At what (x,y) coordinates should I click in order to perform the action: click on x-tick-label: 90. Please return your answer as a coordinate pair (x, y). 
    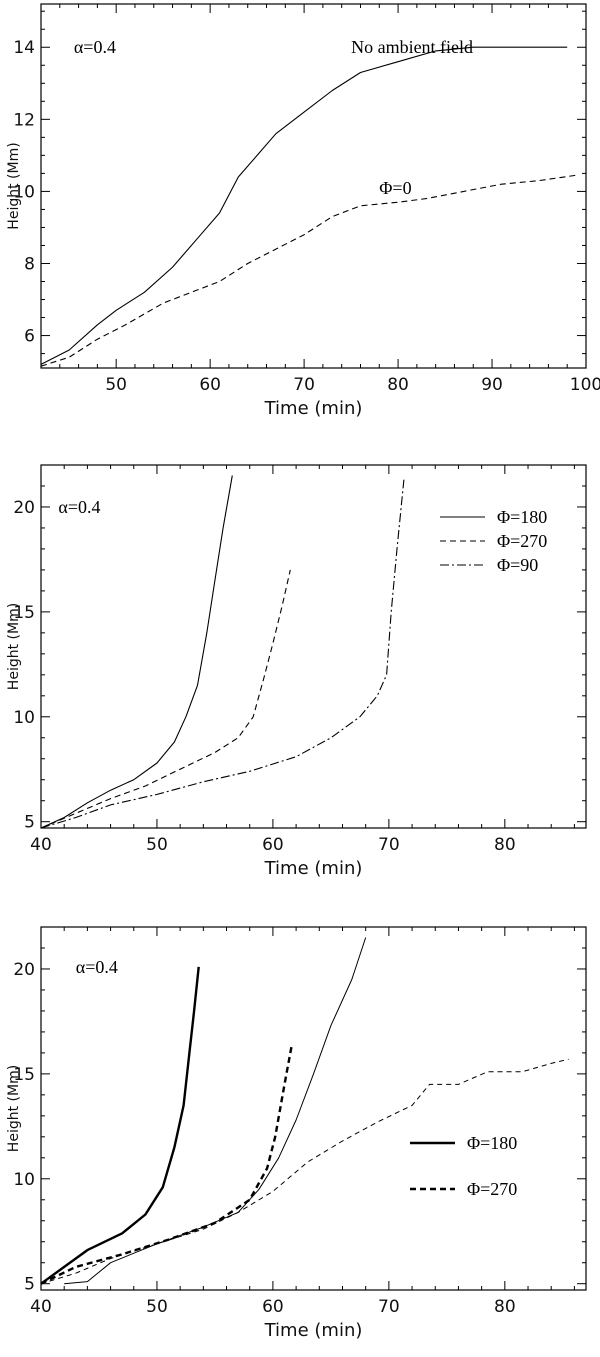
    Looking at the image, I should click on (492, 385).